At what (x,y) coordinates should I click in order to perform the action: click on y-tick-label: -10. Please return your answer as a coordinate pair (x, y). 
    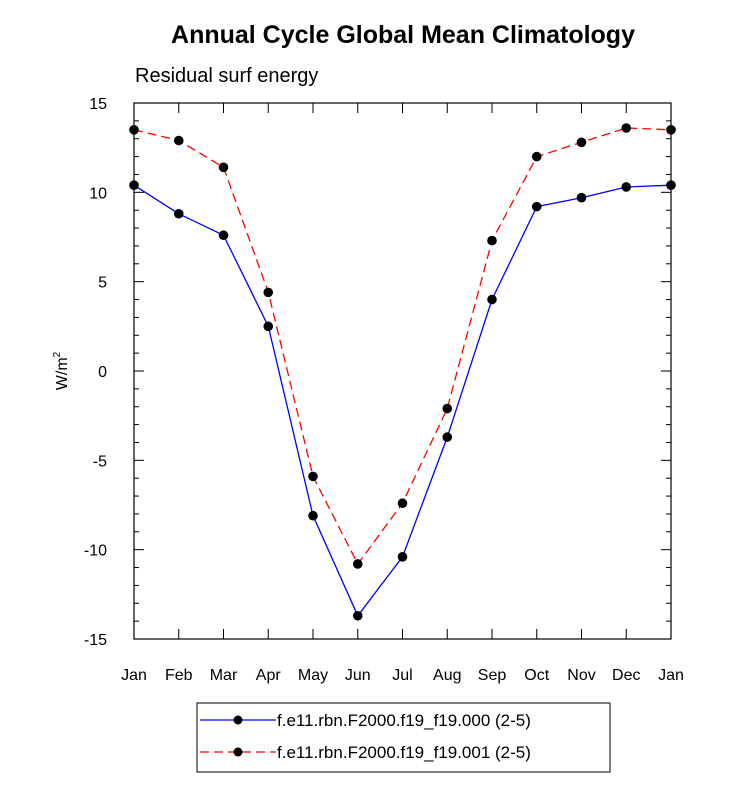
    Looking at the image, I should click on (95, 551).